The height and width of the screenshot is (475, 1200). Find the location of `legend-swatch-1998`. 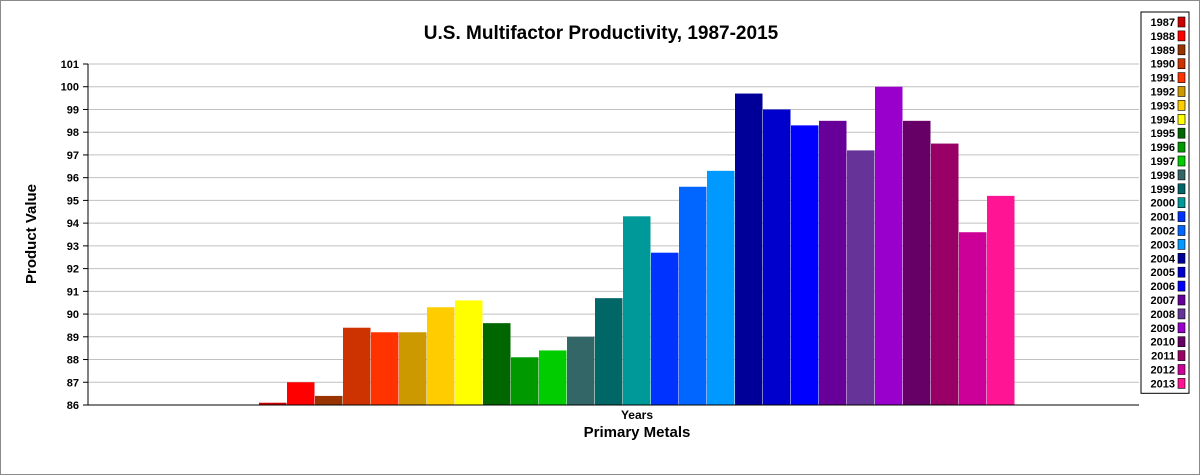

legend-swatch-1998 is located at coordinates (1181, 175).